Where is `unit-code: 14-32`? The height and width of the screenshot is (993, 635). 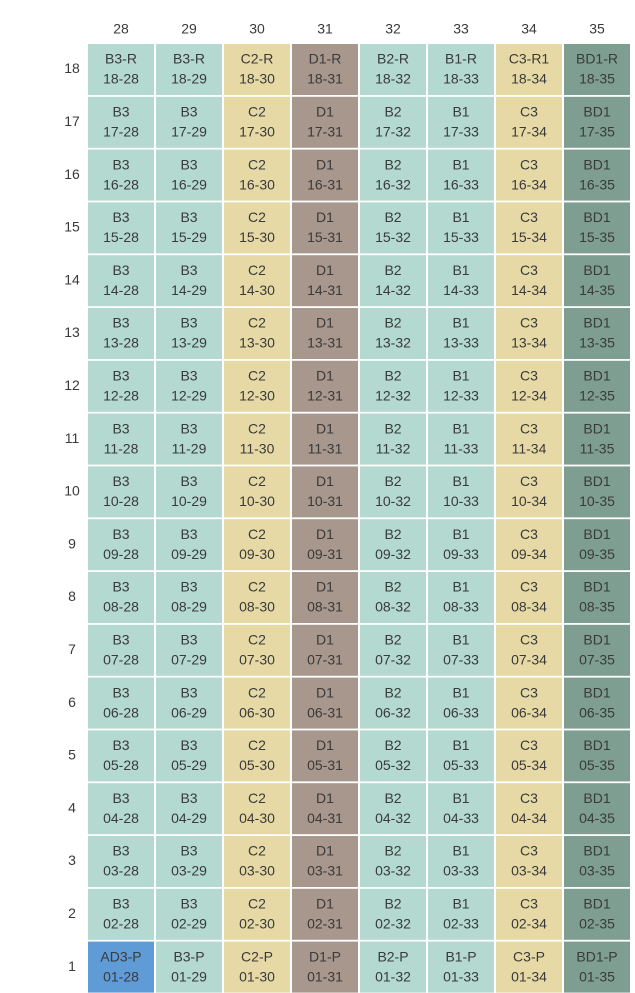 unit-code: 14-32 is located at coordinates (393, 290).